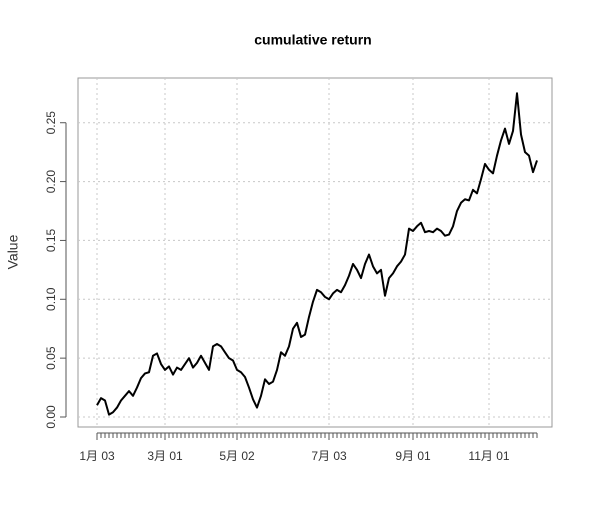  What do you see at coordinates (329, 456) in the screenshot?
I see `x-tick-label: 7月 03` at bounding box center [329, 456].